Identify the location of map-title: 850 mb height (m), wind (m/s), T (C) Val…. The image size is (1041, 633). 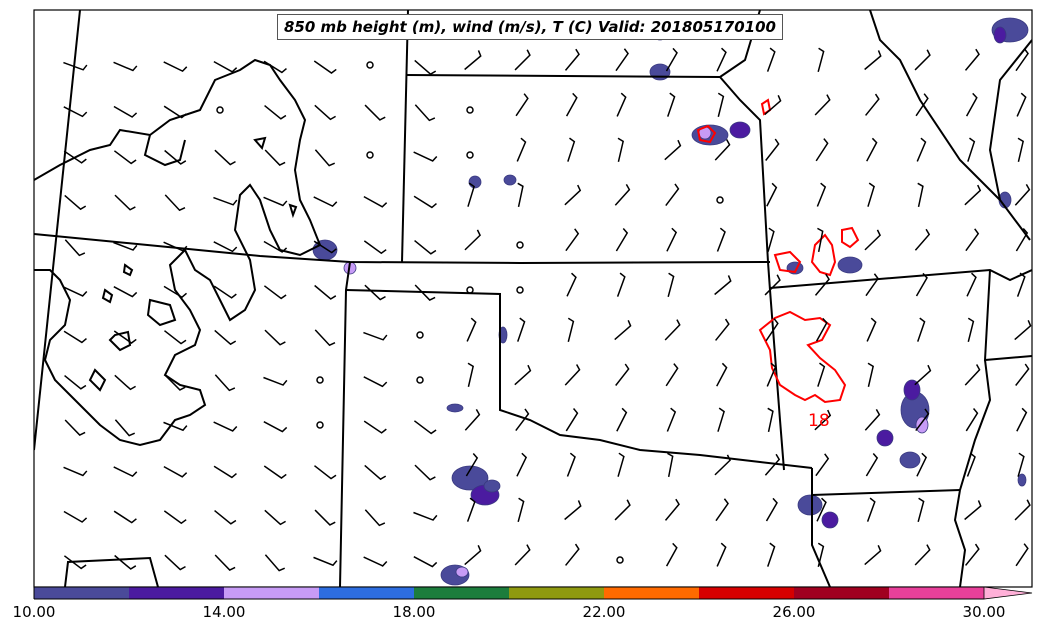
(530, 27).